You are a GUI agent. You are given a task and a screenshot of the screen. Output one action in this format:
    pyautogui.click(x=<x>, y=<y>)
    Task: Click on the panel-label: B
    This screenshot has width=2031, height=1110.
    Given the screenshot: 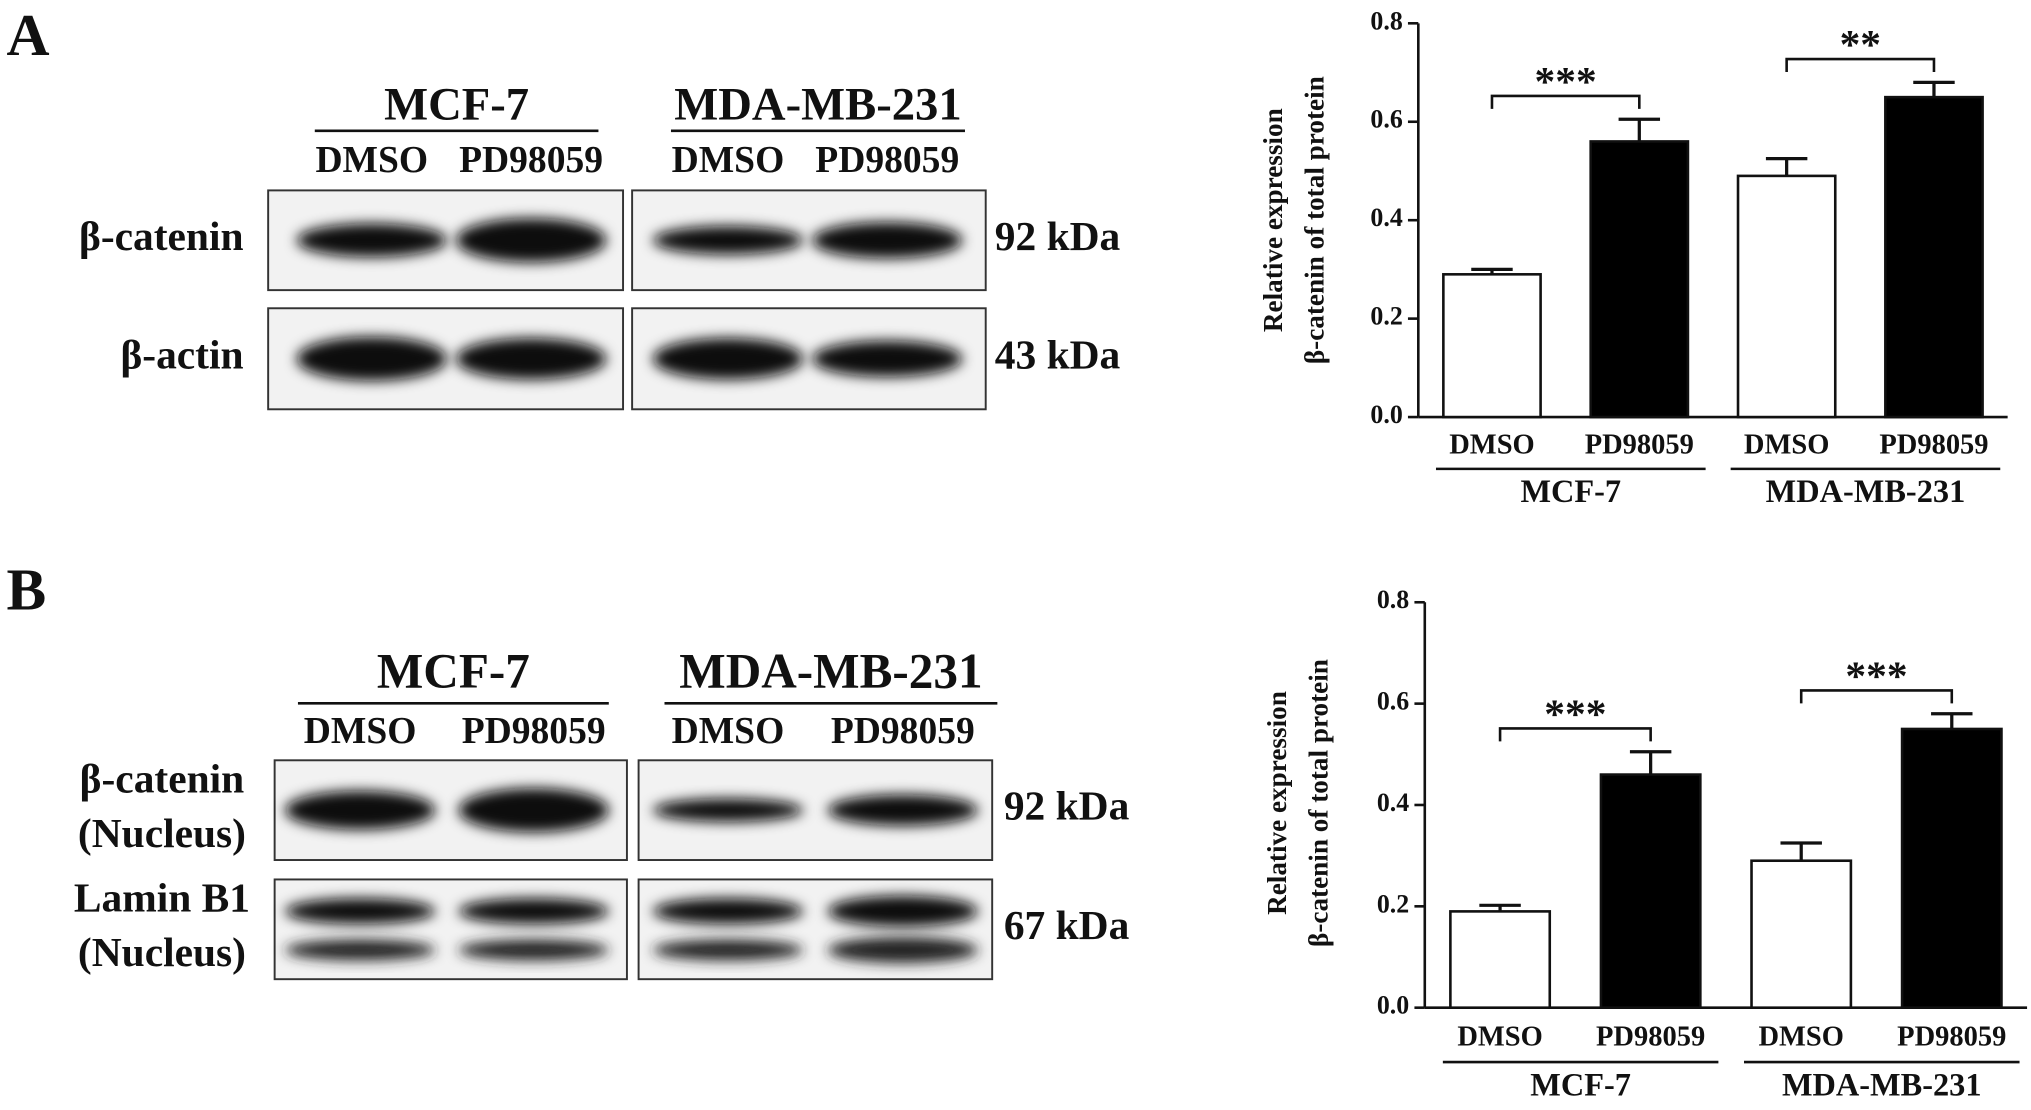 What is the action you would take?
    pyautogui.click(x=27, y=589)
    